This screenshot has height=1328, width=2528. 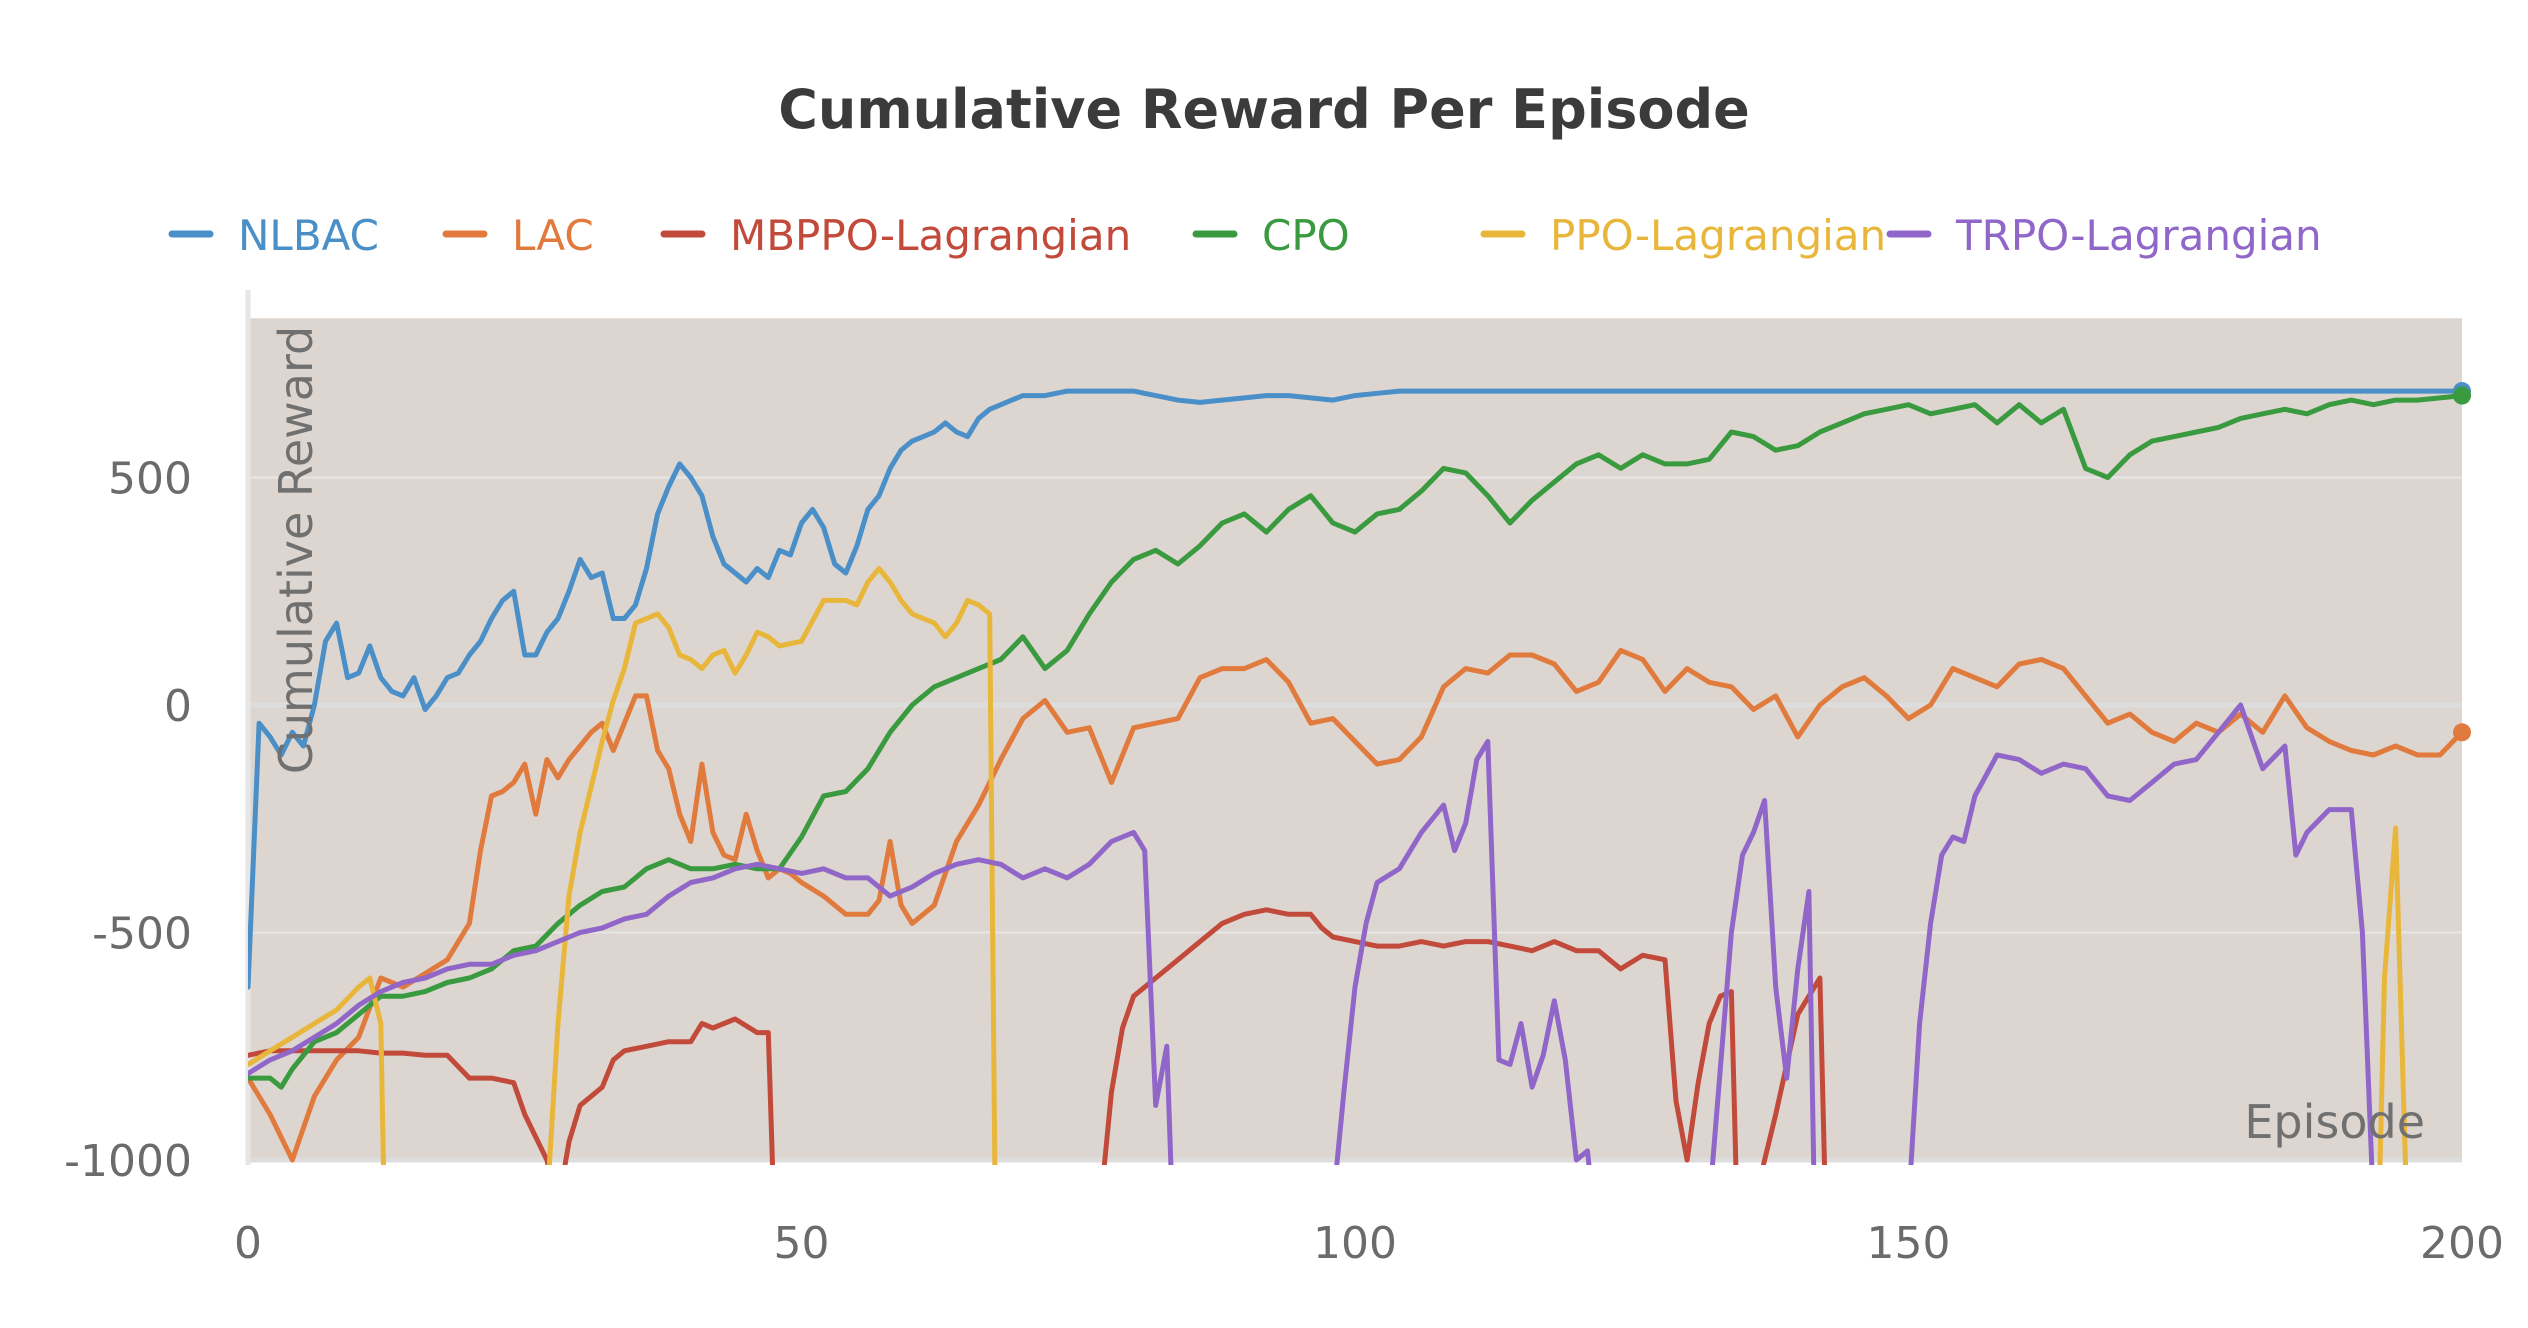 I want to click on legend-label: PPO-Lagrangian, so click(x=1718, y=235).